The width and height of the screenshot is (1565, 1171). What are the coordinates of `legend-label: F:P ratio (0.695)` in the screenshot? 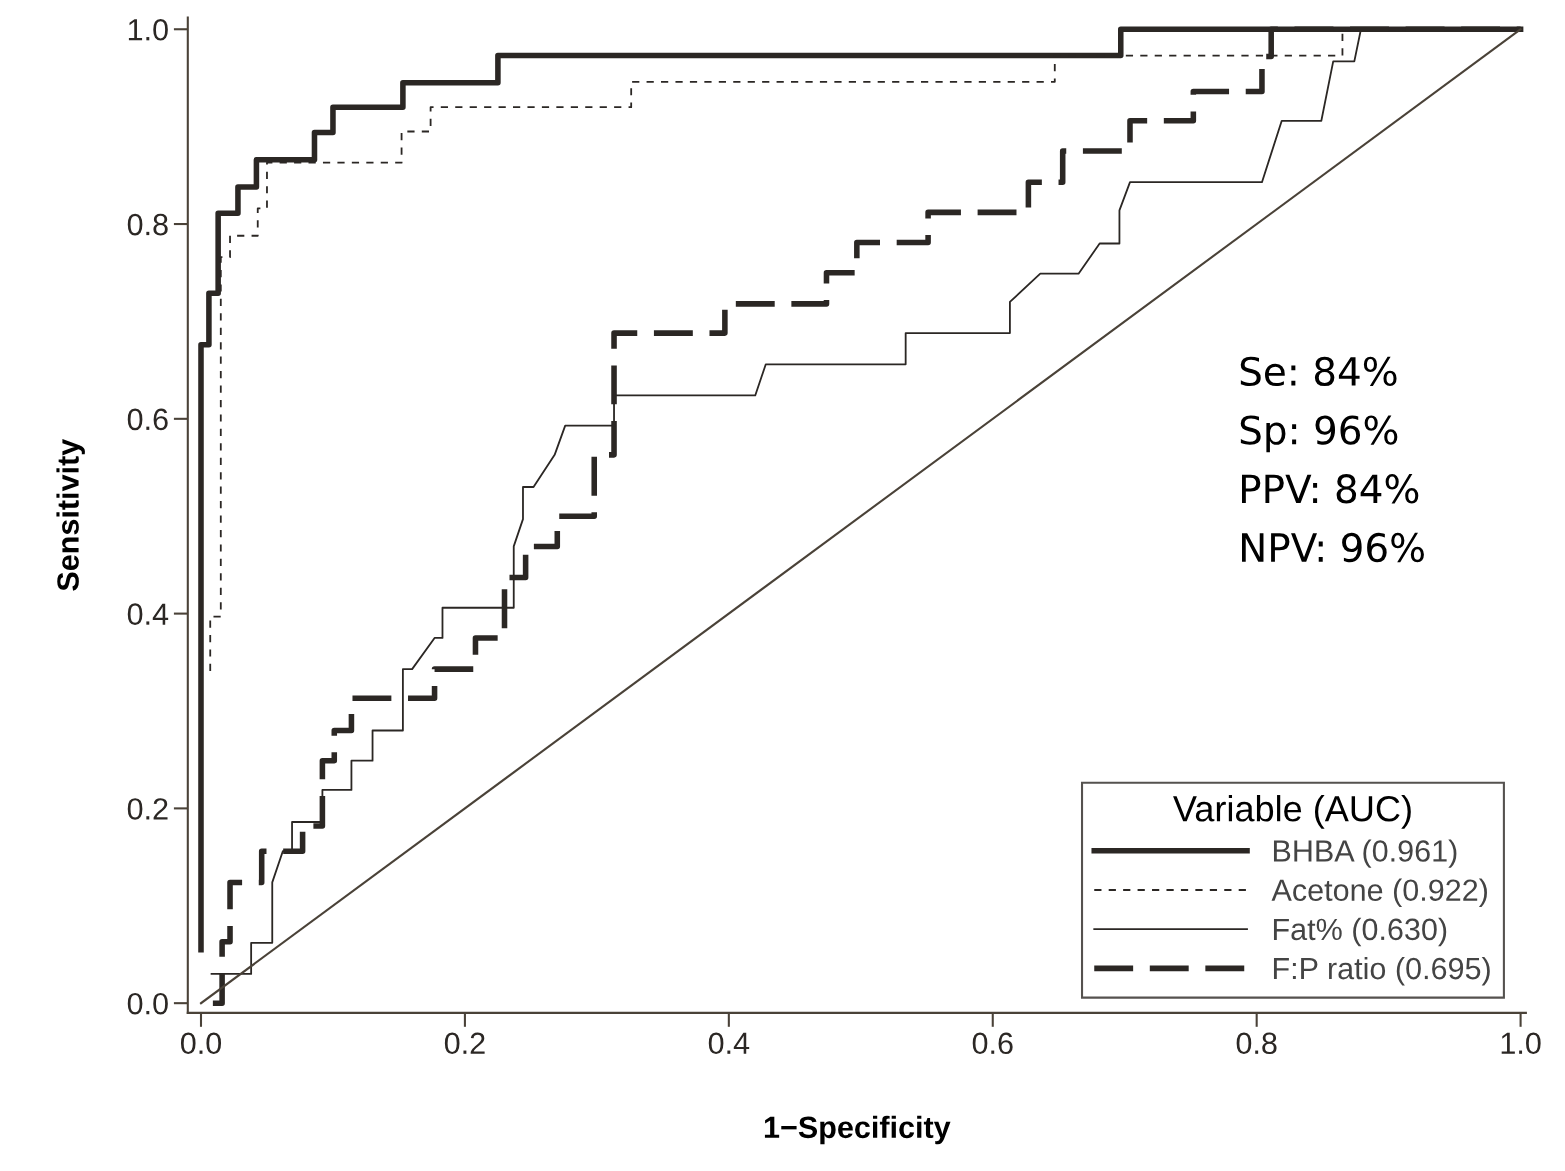 It's located at (1381, 971).